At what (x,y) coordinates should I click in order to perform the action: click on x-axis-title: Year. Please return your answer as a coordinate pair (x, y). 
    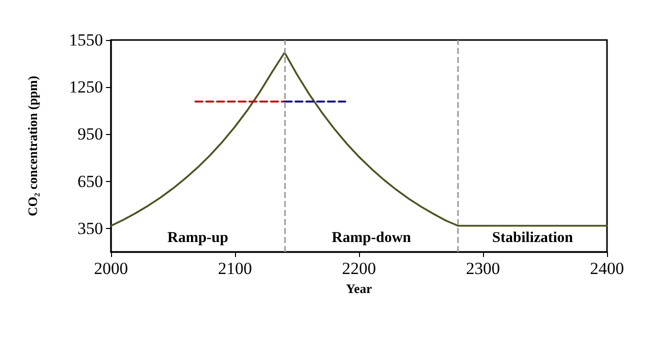
    Looking at the image, I should click on (359, 288).